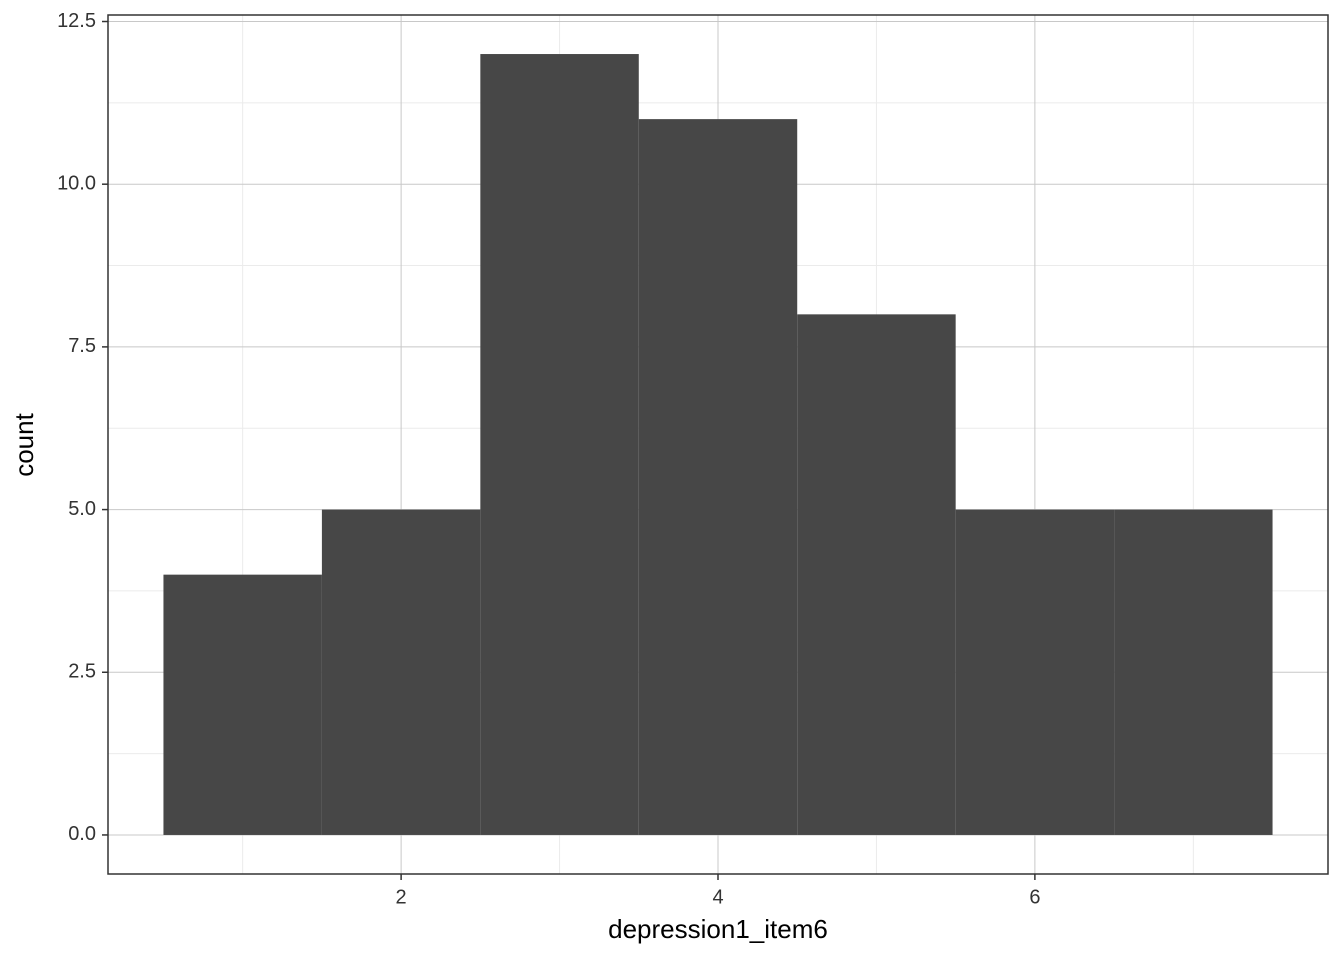 The image size is (1344, 960). Describe the element at coordinates (82, 509) in the screenshot. I see `y-tick-label: 5.0` at that location.